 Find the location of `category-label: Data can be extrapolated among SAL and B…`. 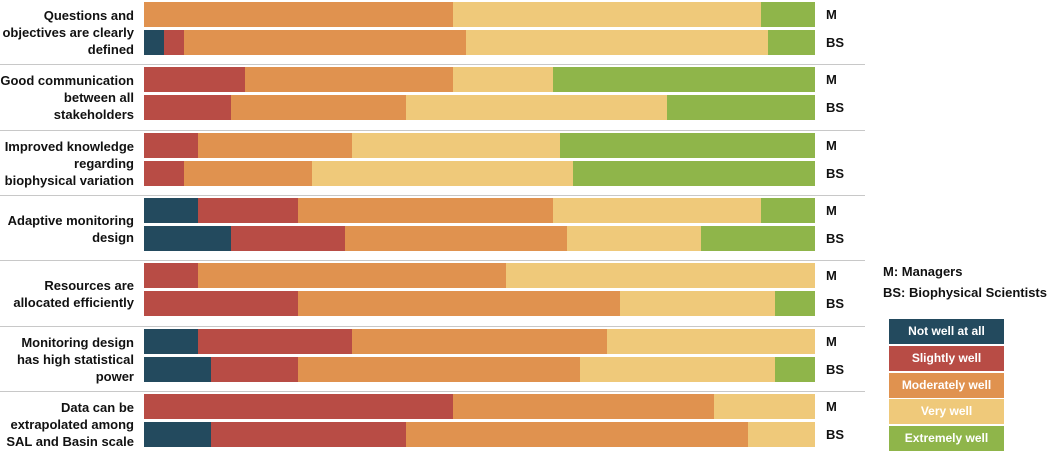

category-label: Data can be extrapolated among SAL and B… is located at coordinates (70, 424).